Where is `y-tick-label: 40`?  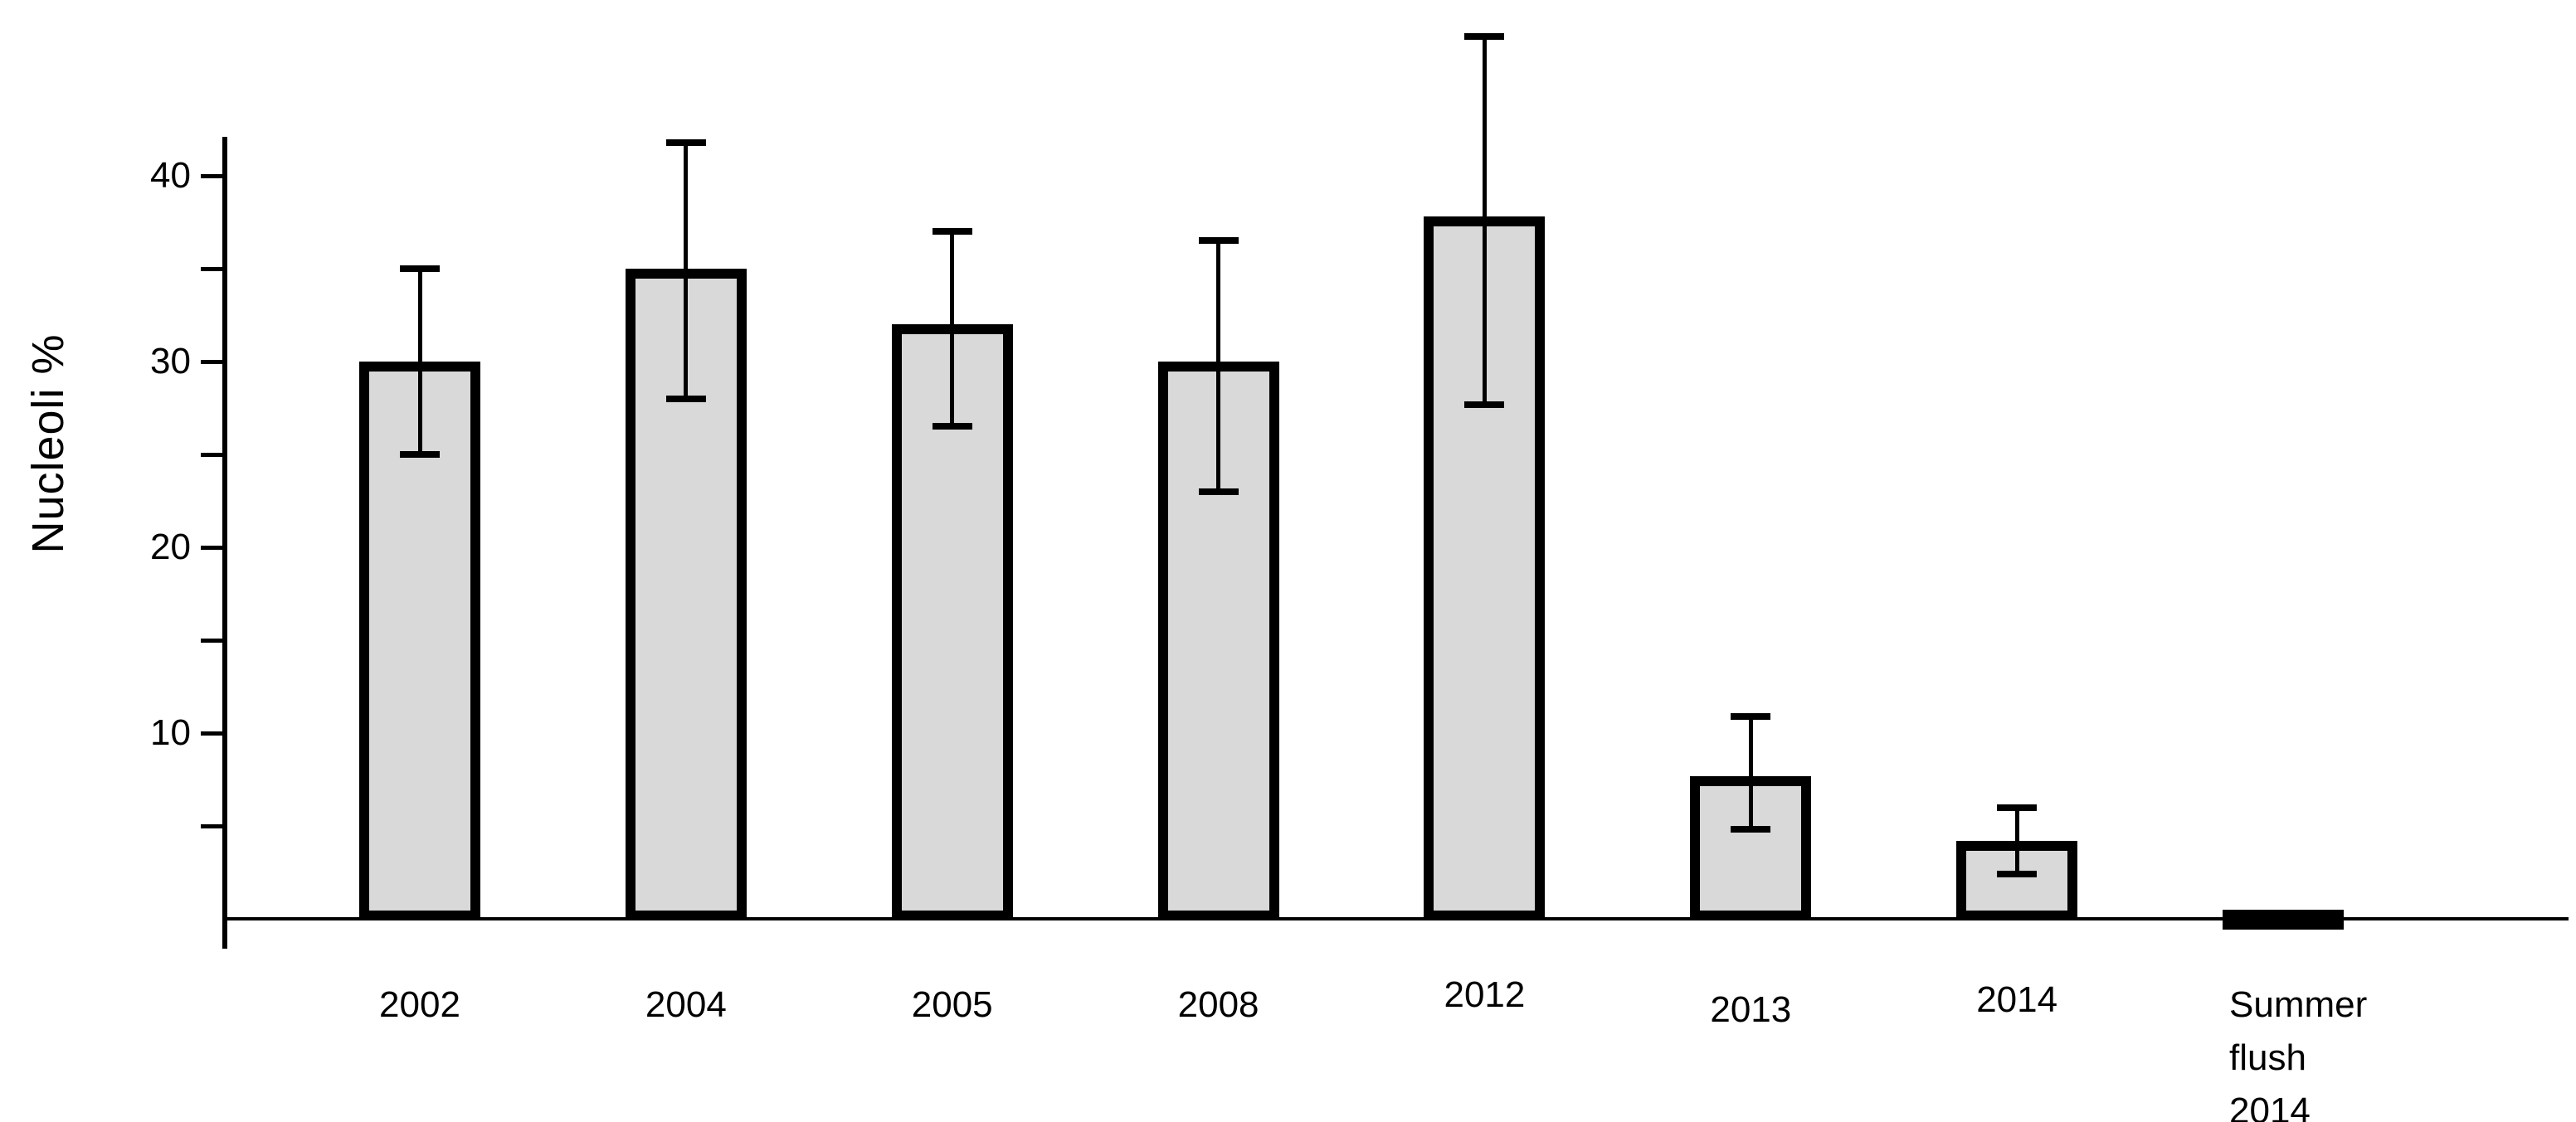 y-tick-label: 40 is located at coordinates (170, 175).